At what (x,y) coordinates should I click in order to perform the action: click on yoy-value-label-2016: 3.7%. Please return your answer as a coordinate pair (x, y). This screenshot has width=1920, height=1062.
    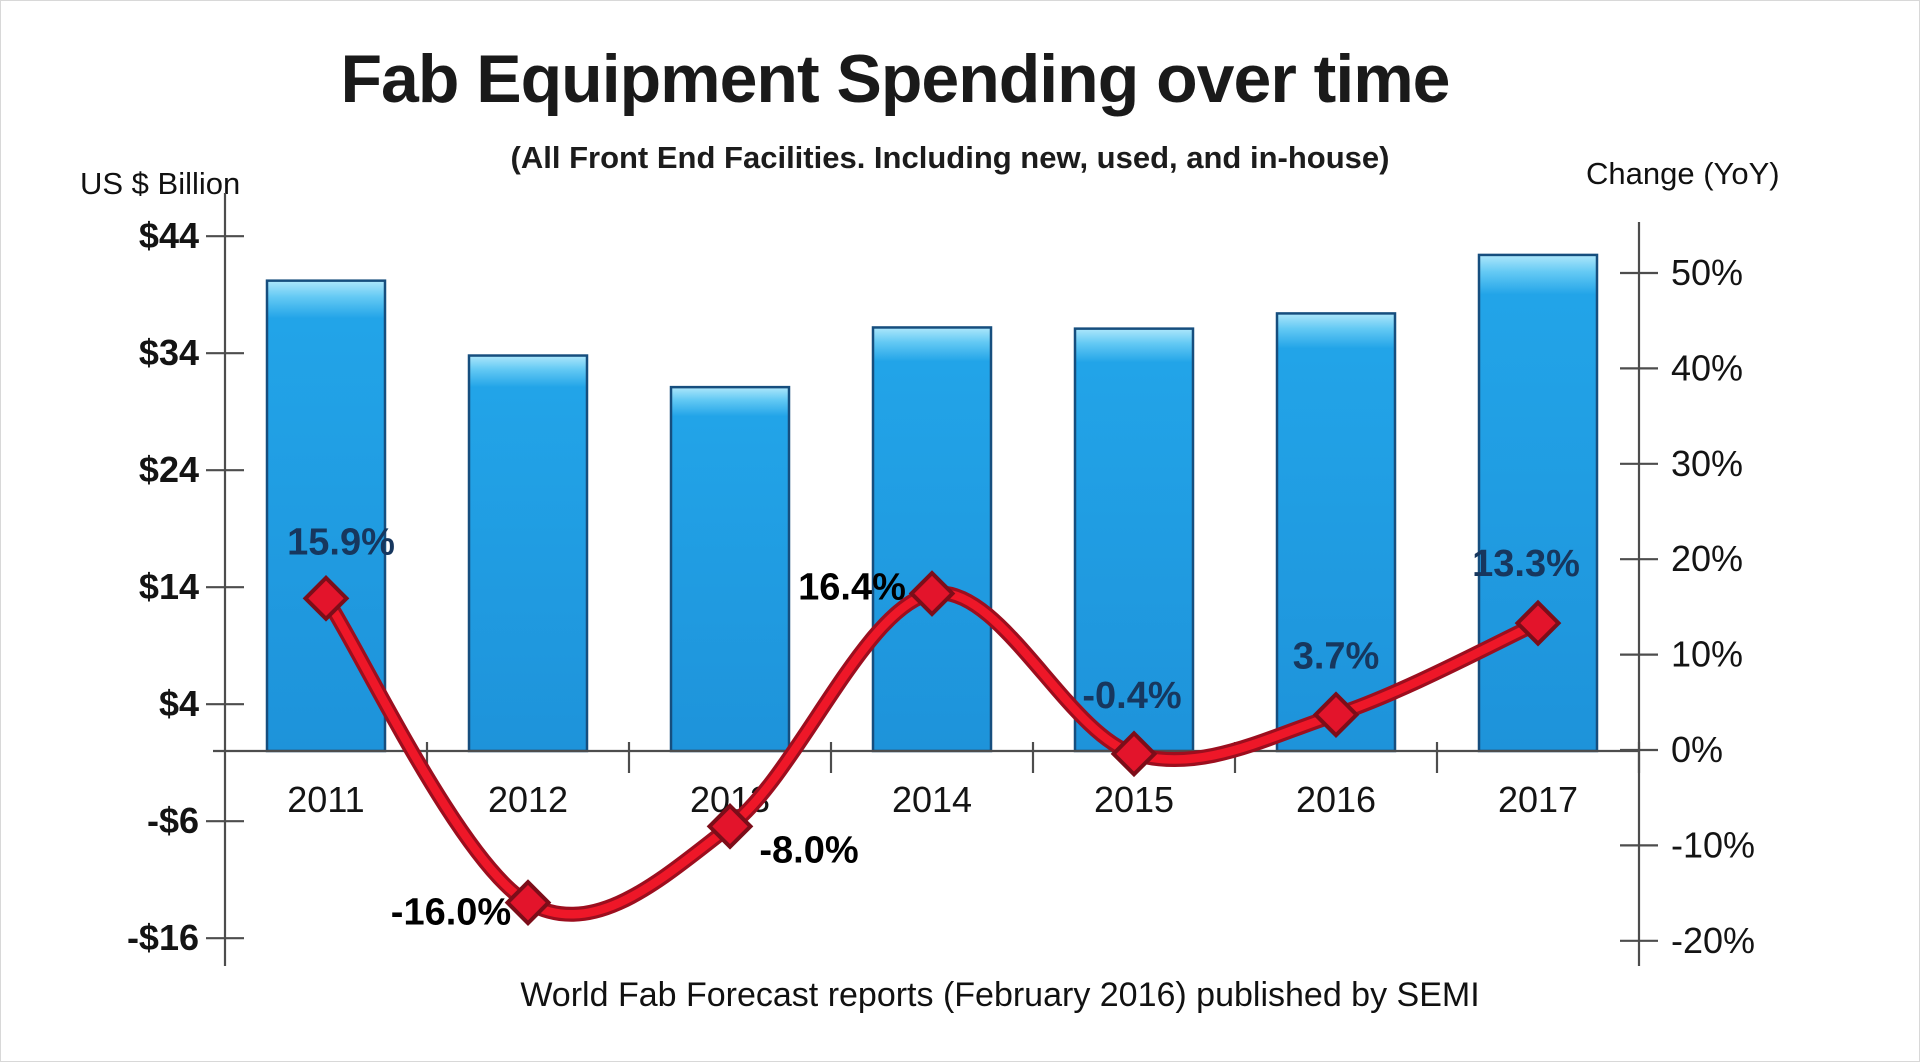
    Looking at the image, I should click on (1336, 657).